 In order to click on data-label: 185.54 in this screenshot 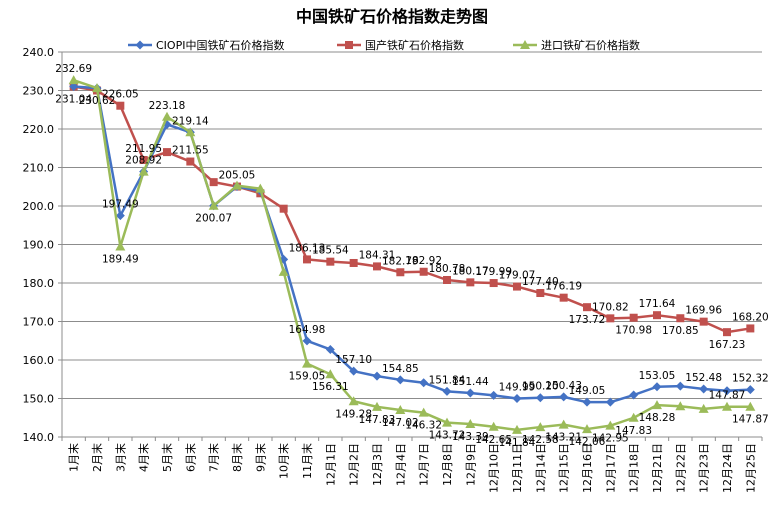, I will do `click(330, 251)`.